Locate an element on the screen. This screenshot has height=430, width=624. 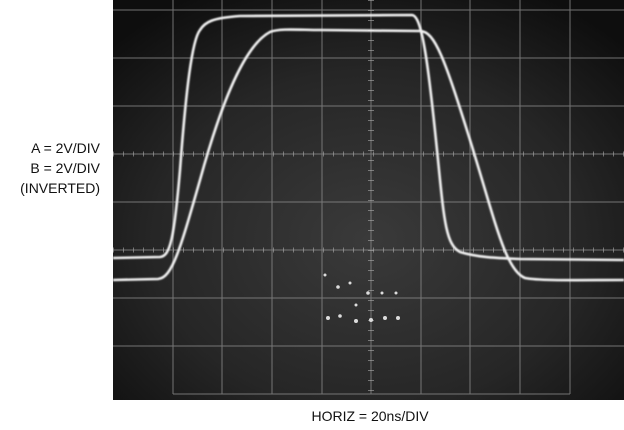
horizontal-label: HORIZ = 20ns/DIV is located at coordinates (370, 416).